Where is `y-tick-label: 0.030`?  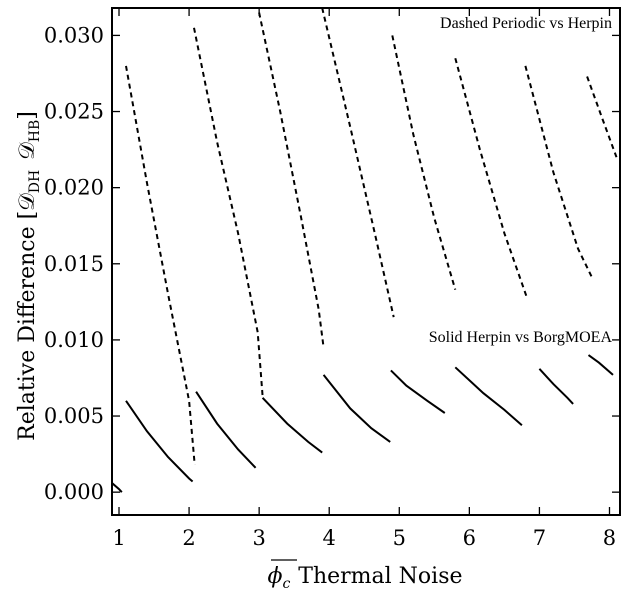 y-tick-label: 0.030 is located at coordinates (74, 35).